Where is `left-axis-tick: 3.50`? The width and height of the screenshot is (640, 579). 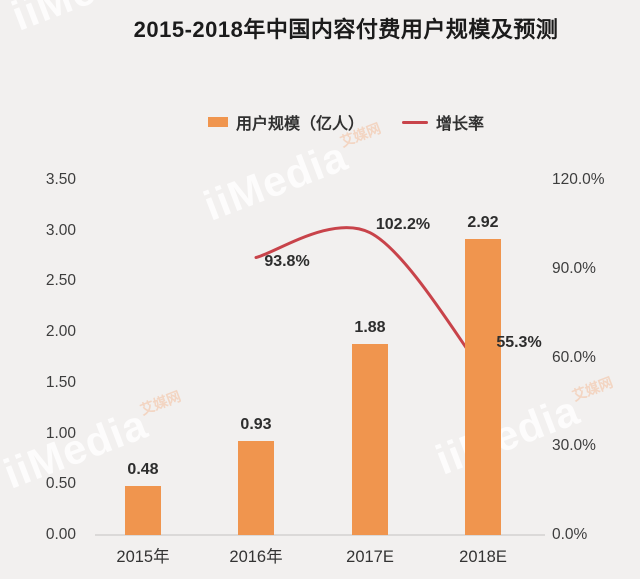 left-axis-tick: 3.50 is located at coordinates (60, 179).